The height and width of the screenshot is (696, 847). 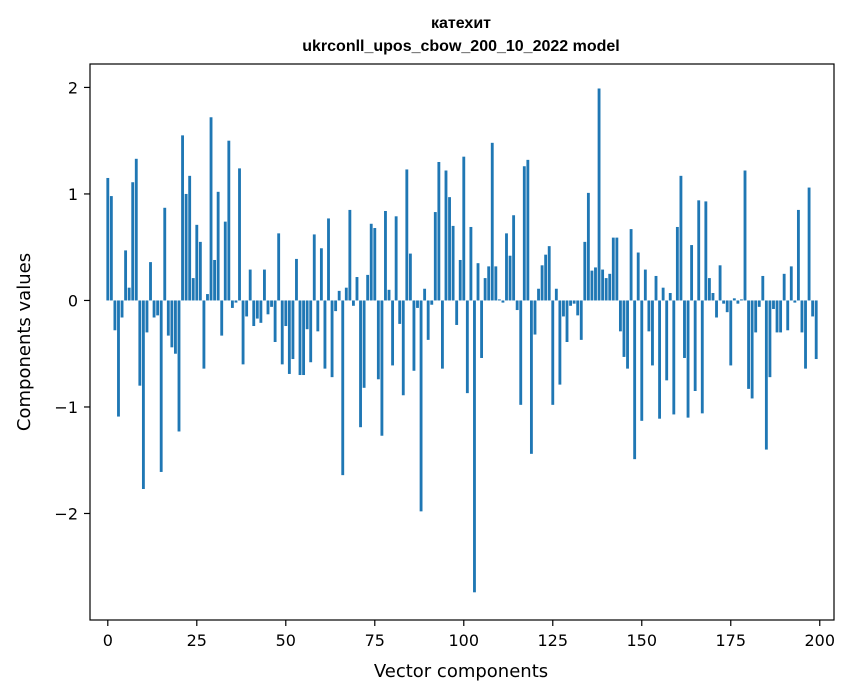 What do you see at coordinates (108, 640) in the screenshot?
I see `x-tick-label: 0` at bounding box center [108, 640].